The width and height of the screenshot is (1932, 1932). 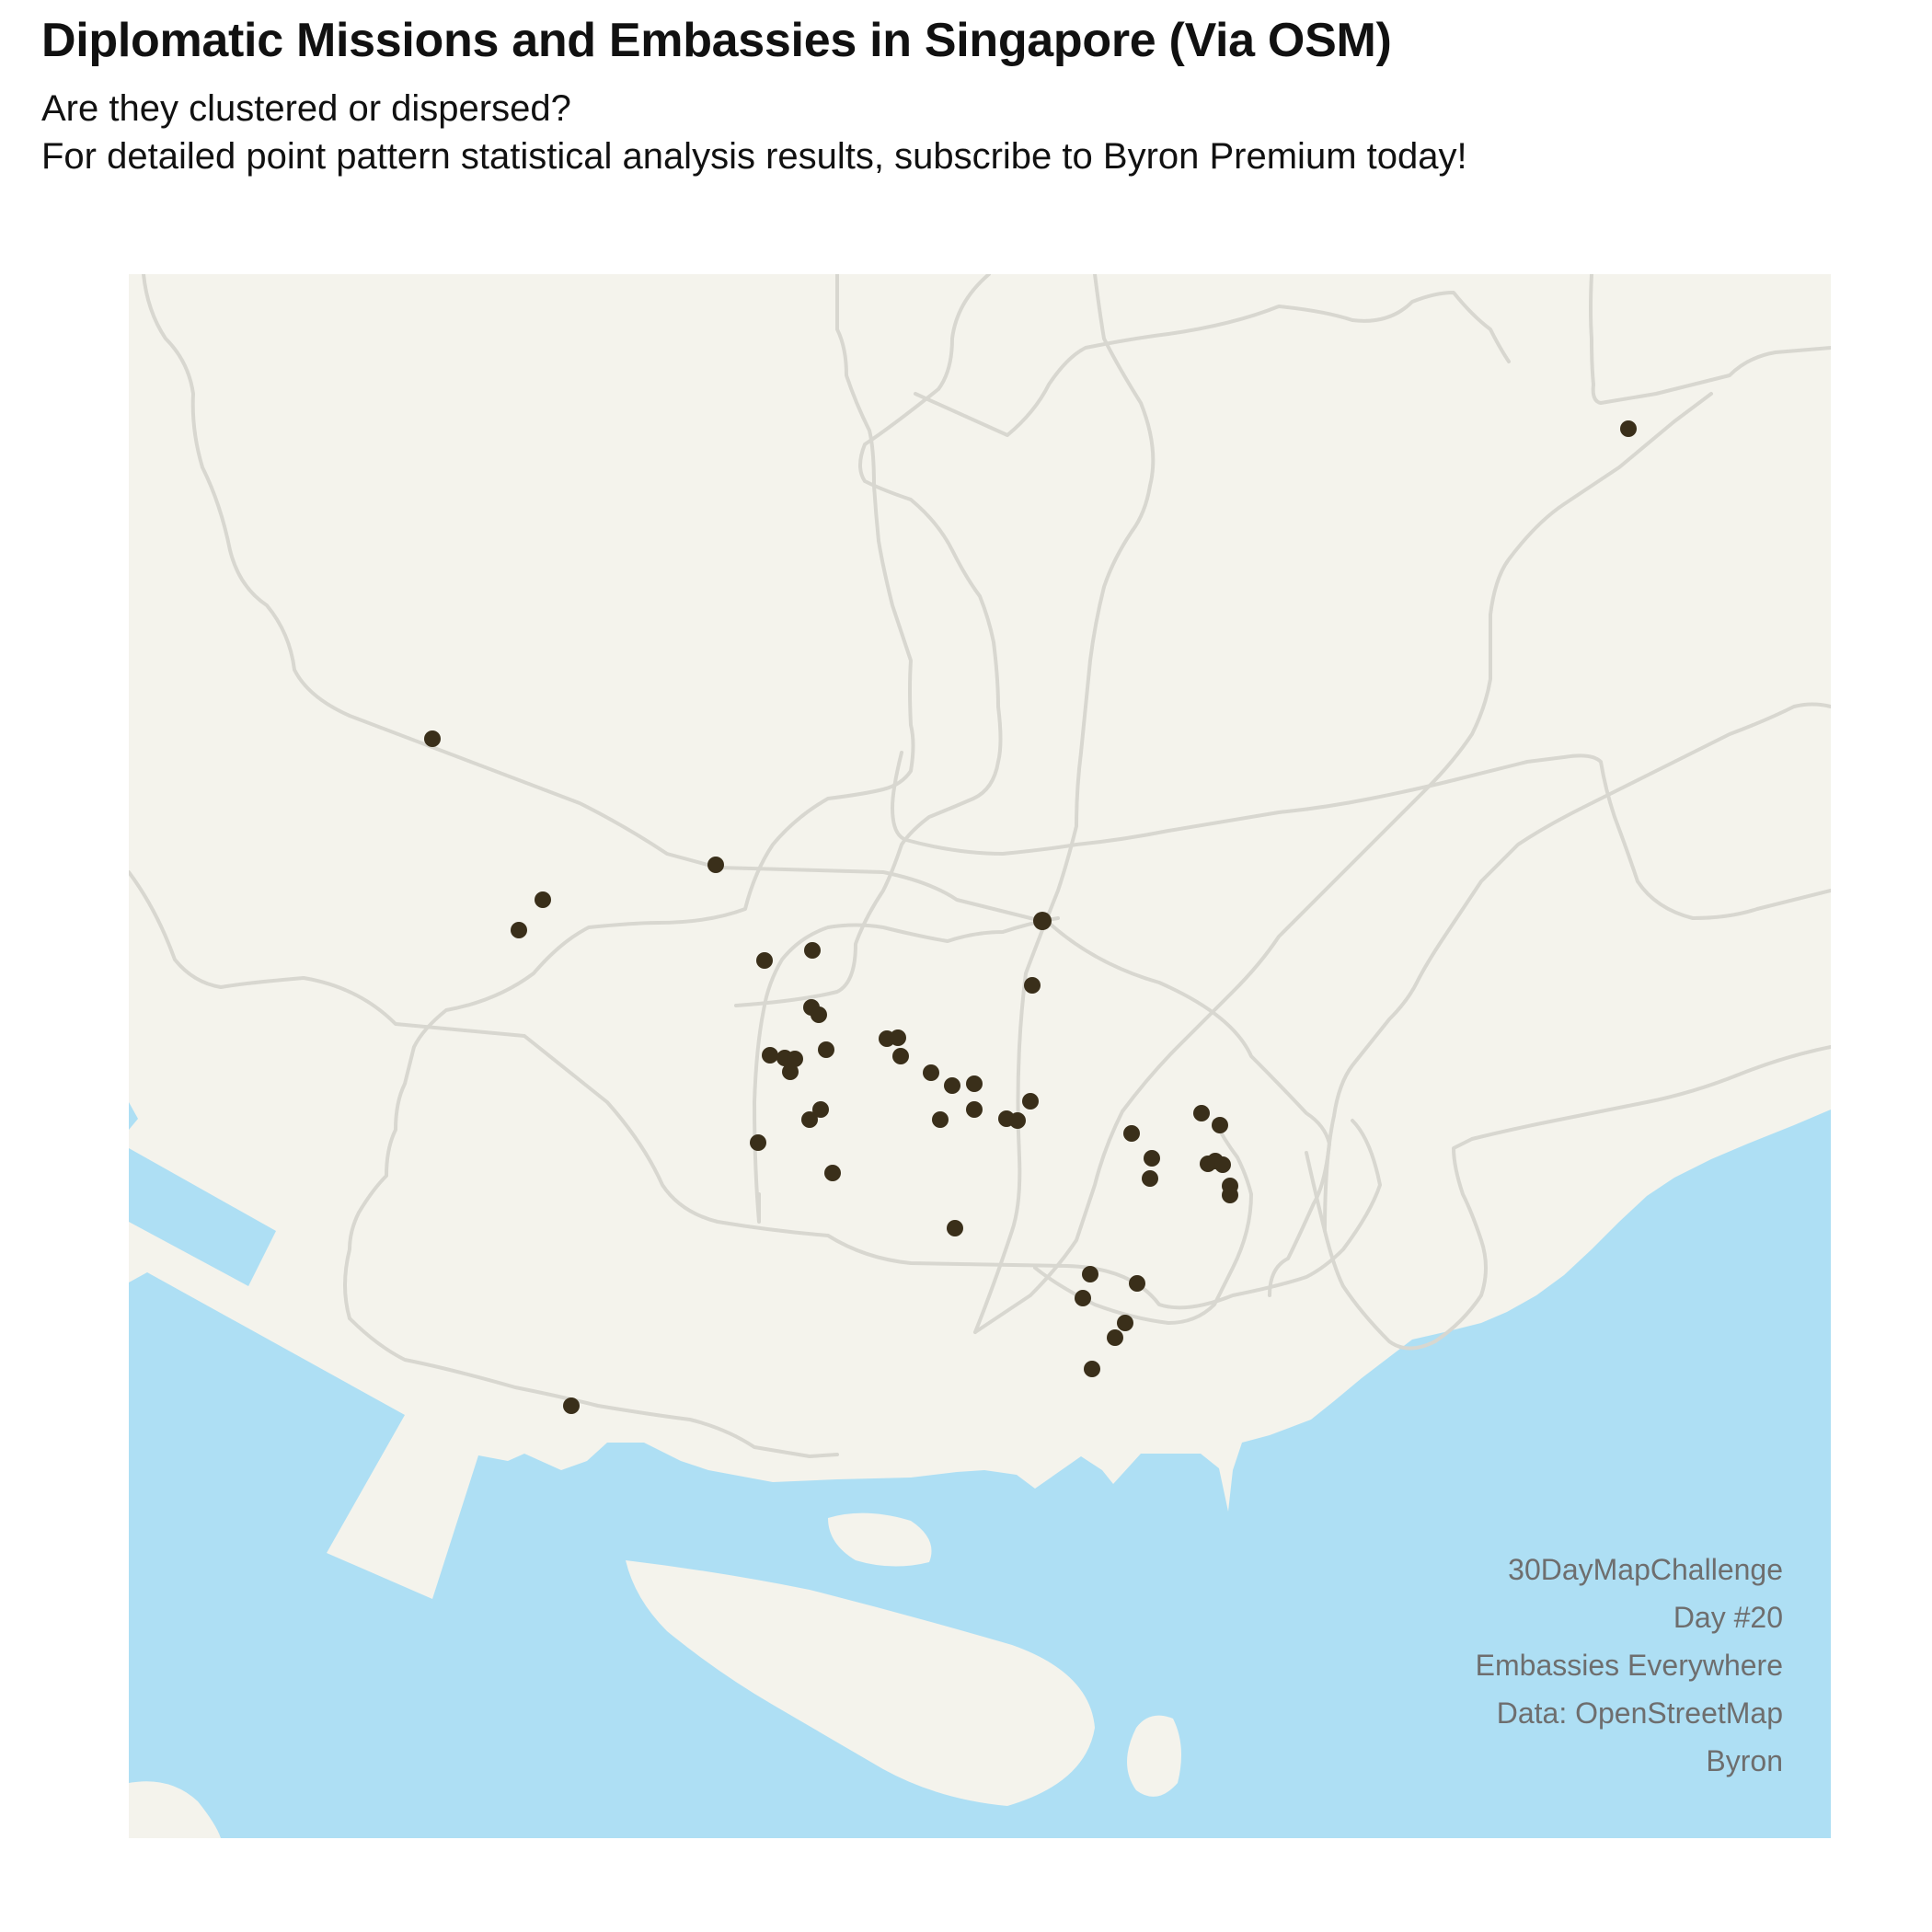 I want to click on line-central-north, so click(x=868, y=640).